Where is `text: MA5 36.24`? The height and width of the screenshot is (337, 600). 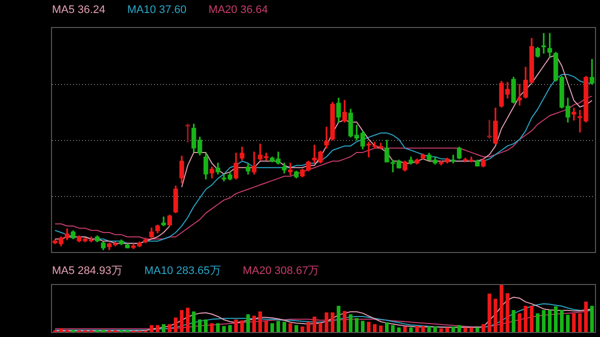 text: MA5 36.24 is located at coordinates (79, 10).